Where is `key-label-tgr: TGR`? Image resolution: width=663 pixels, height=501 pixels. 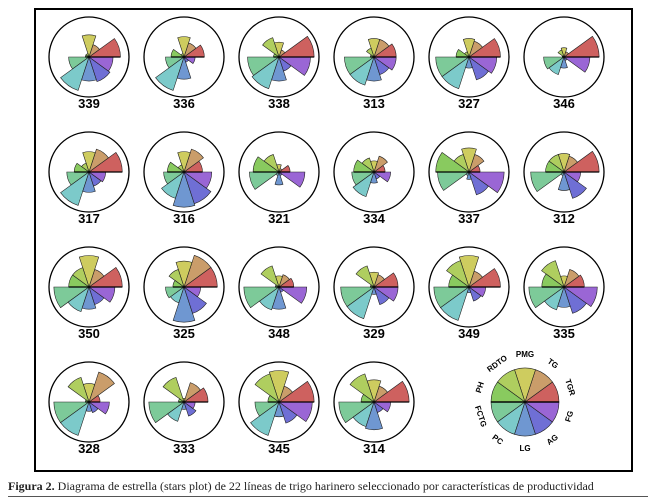
key-label-tgr: TGR is located at coordinates (570, 387).